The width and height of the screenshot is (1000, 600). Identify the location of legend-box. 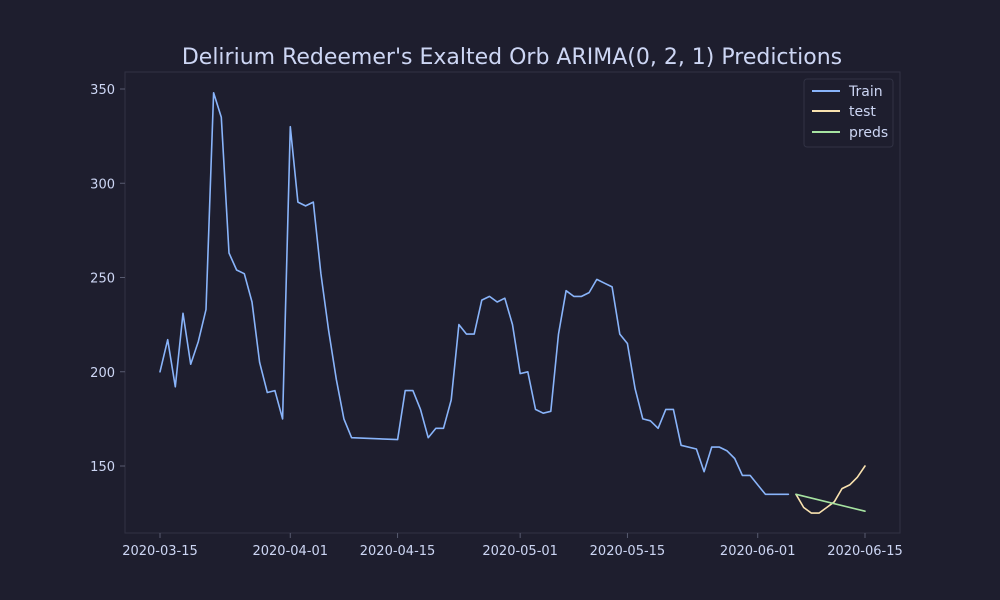
(848, 113).